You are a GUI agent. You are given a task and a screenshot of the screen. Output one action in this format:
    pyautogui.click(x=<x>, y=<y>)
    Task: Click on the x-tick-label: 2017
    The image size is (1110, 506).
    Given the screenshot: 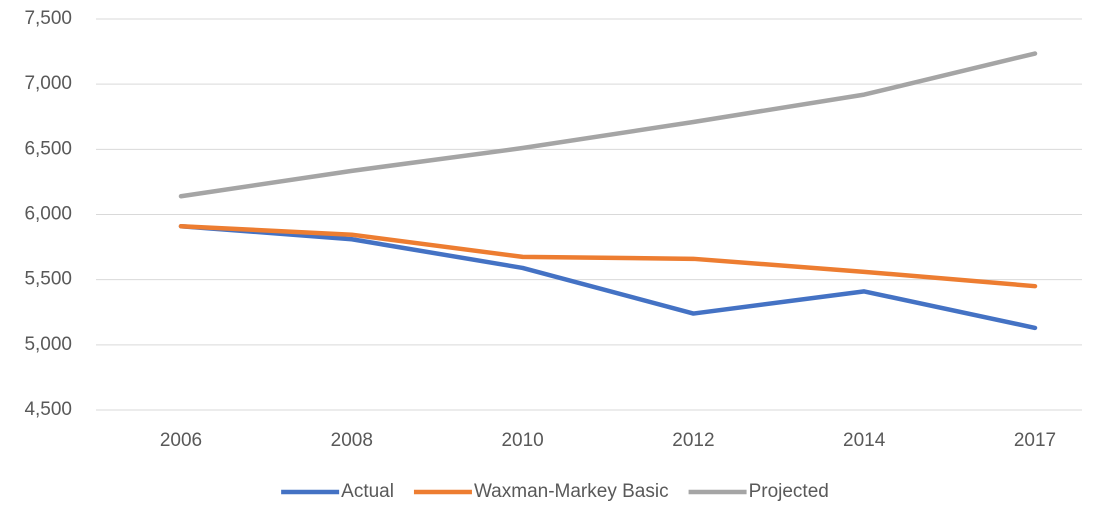 What is the action you would take?
    pyautogui.click(x=1035, y=440)
    